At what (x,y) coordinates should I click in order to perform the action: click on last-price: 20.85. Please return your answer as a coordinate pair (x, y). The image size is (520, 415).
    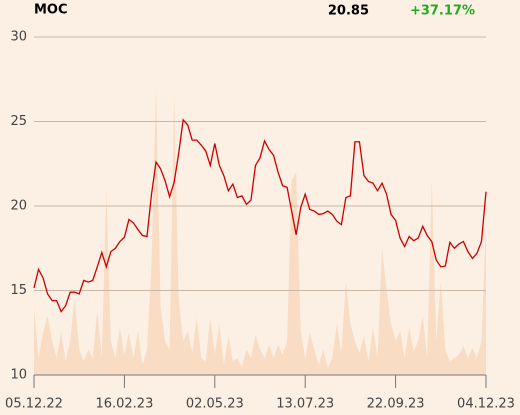
    Looking at the image, I should click on (348, 11).